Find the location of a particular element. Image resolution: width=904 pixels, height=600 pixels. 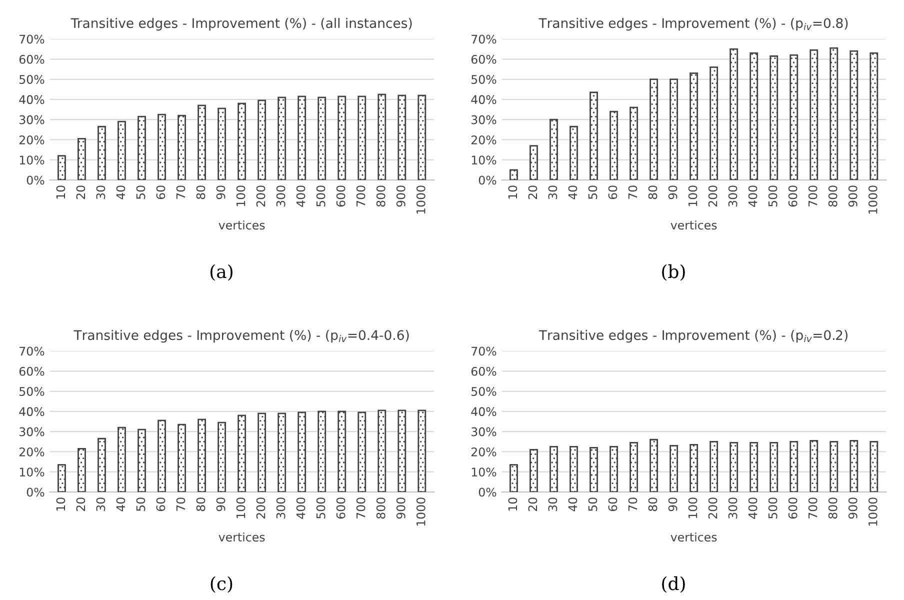

x-tick-label: 700 is located at coordinates (361, 196).